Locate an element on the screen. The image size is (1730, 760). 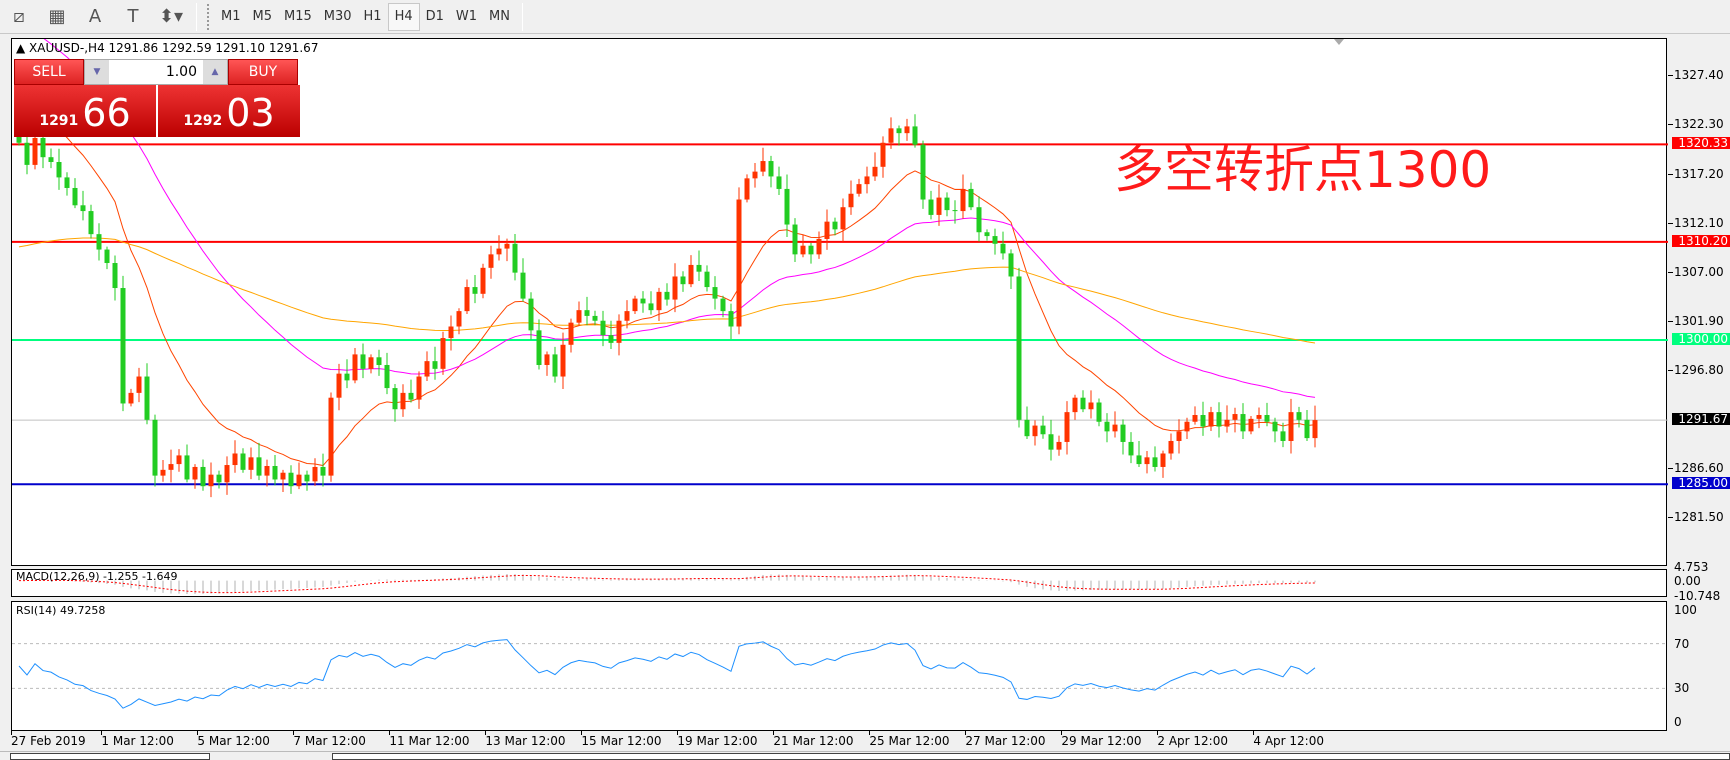
toolbar: ⧄ ▦ A T ⬍▾ M1 M5 M15 M30 H1 H4 D1 W1 MN is located at coordinates (865, 17).